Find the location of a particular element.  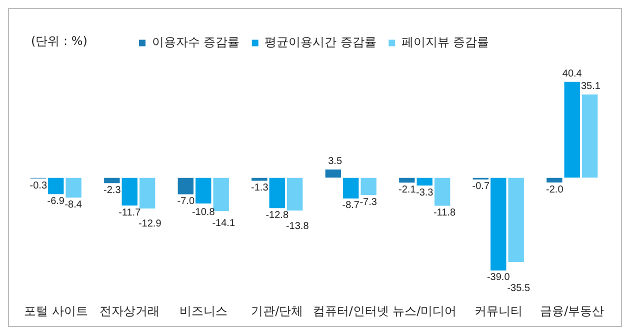

data-label: -7.0 is located at coordinates (186, 202).